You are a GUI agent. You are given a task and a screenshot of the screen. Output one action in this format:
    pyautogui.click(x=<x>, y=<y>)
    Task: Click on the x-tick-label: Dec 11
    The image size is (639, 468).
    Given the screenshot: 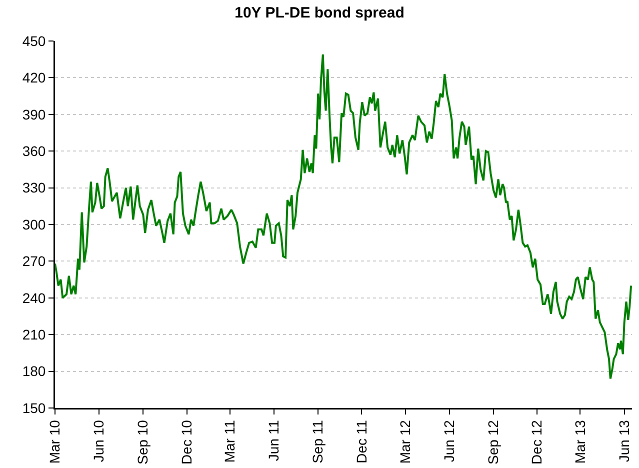 What is the action you would take?
    pyautogui.click(x=361, y=442)
    